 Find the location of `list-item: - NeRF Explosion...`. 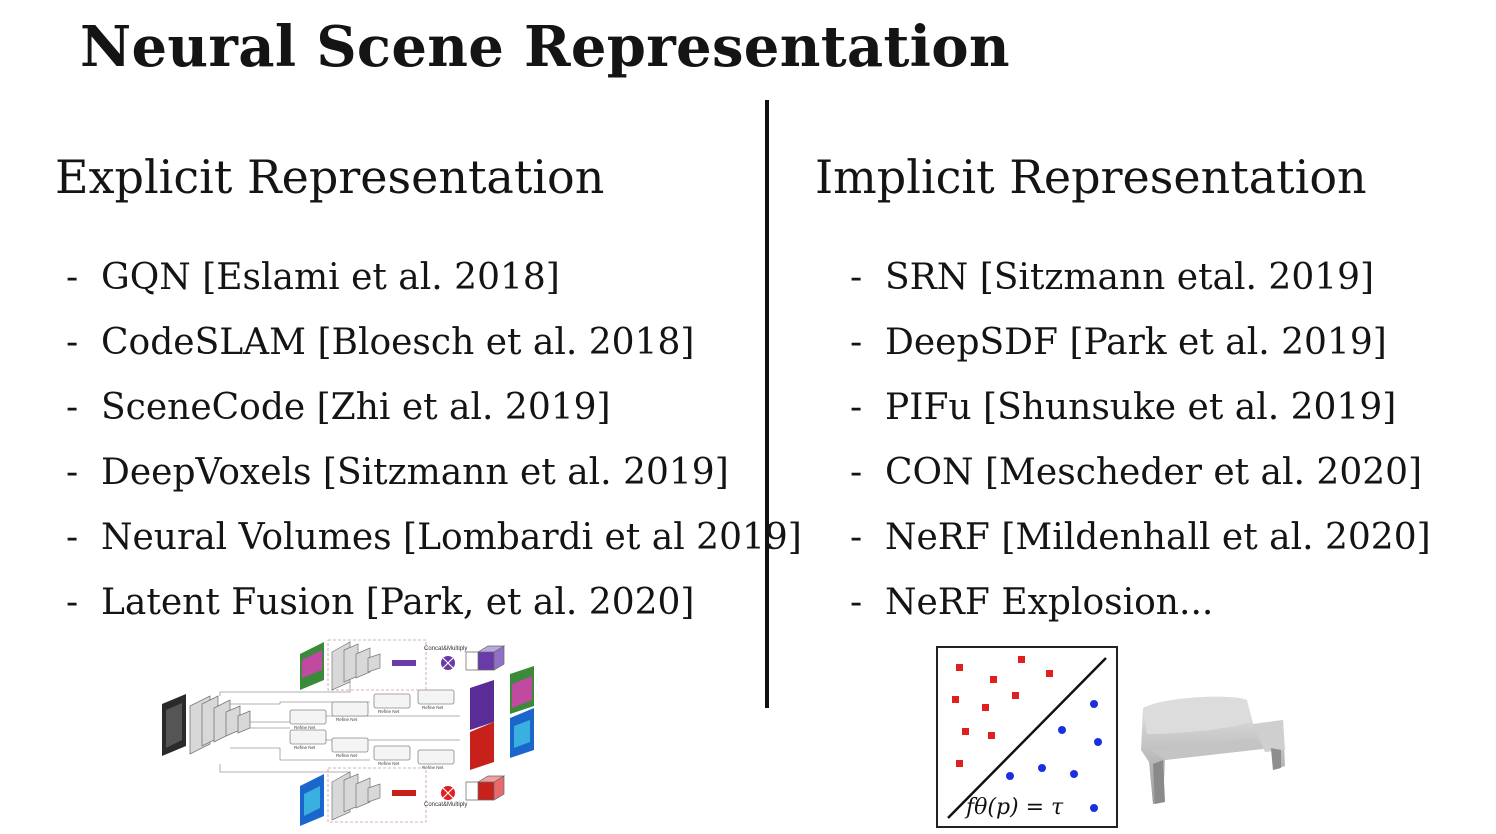

list-item: - NeRF Explosion... is located at coordinates (1140, 607).